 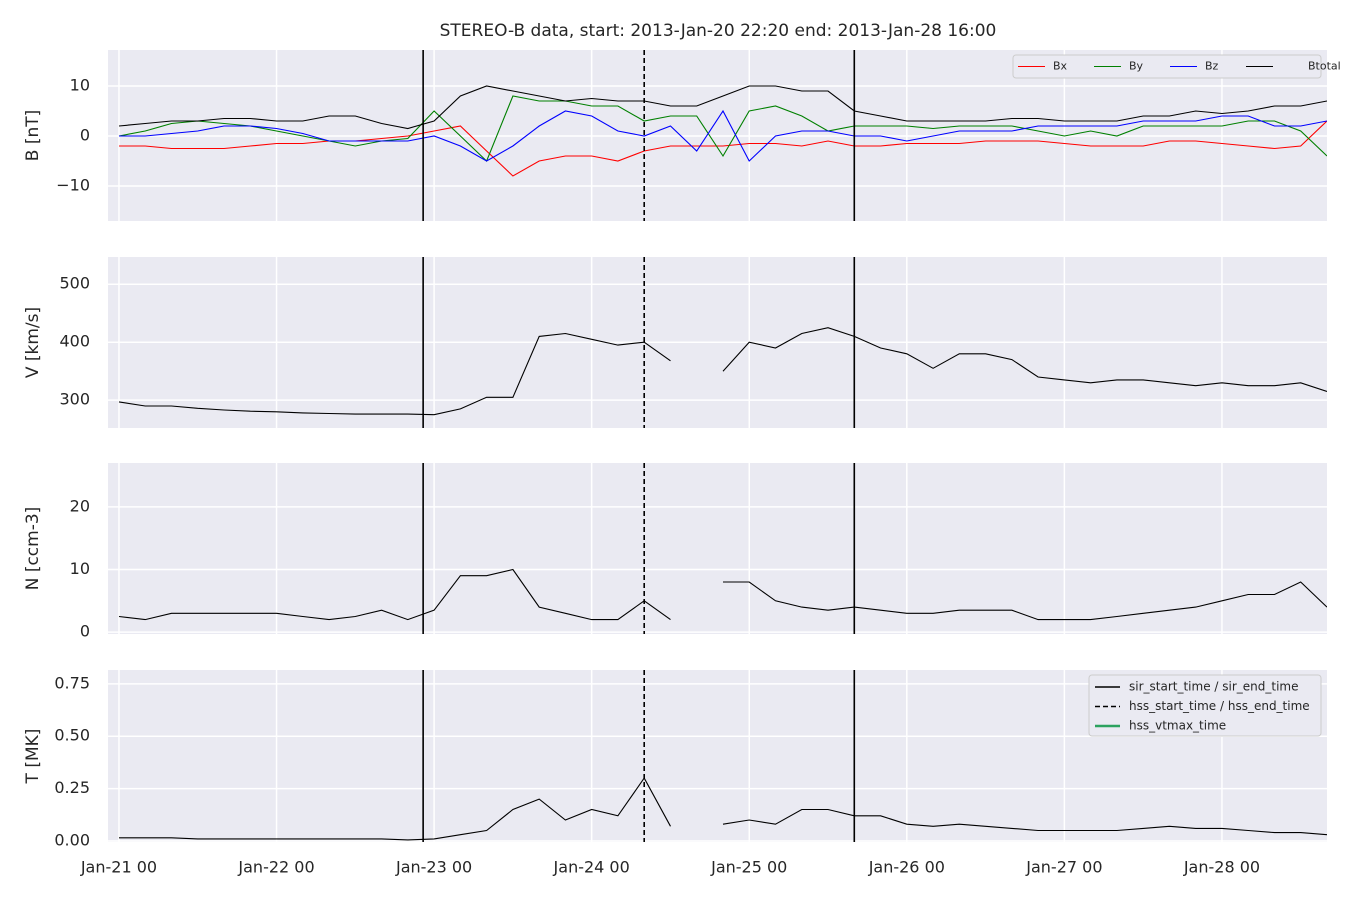 I want to click on legend-label: Btotal, so click(x=1324, y=66).